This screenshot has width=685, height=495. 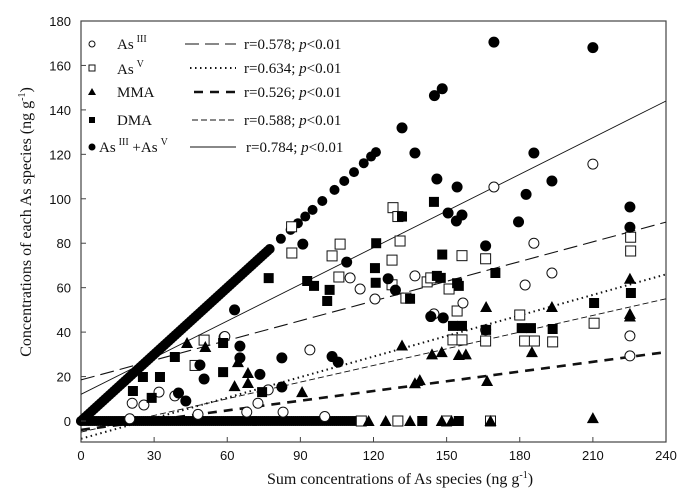 What do you see at coordinates (292, 45) in the screenshot?
I see `legend-stat: r=0.578; p<0.01` at bounding box center [292, 45].